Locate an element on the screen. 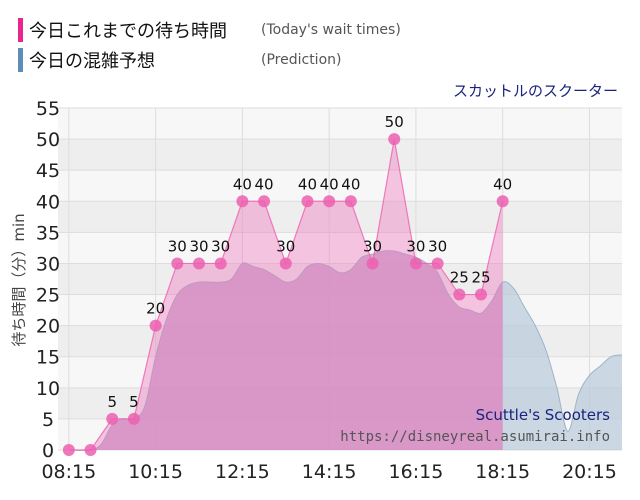 Image resolution: width=640 pixels, height=500 pixels. y-tick-label: 20 is located at coordinates (48, 327).